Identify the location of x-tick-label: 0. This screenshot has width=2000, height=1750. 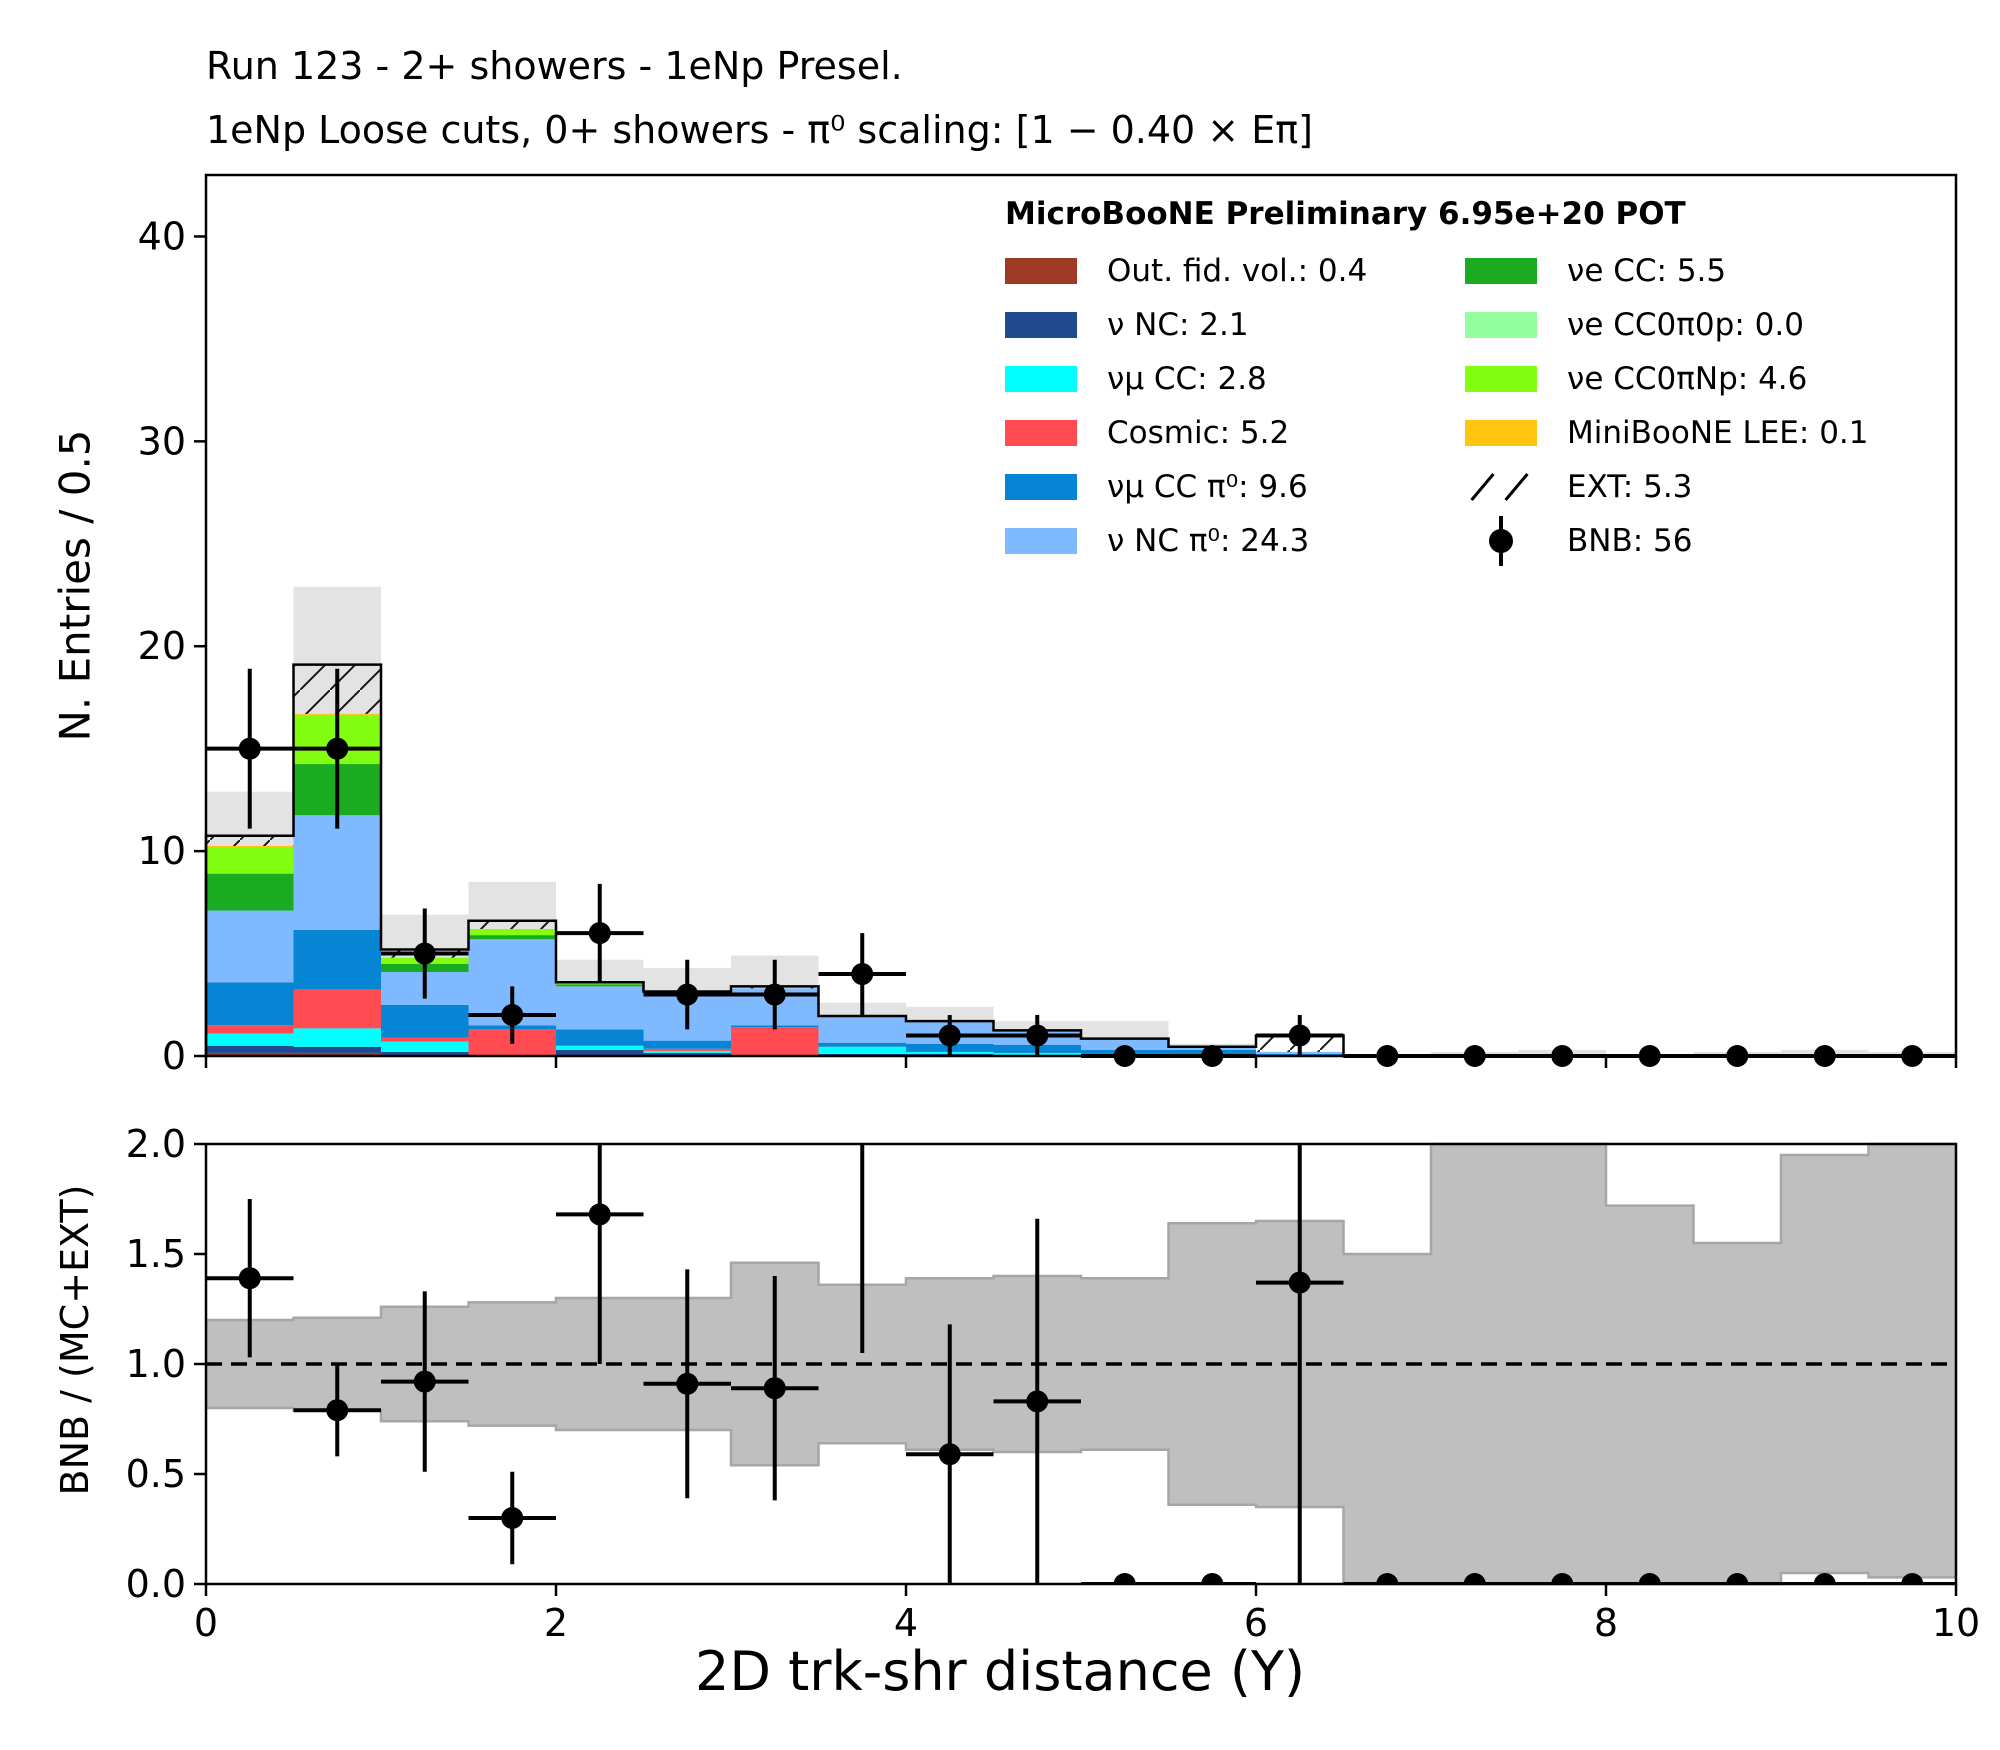
(206, 1623).